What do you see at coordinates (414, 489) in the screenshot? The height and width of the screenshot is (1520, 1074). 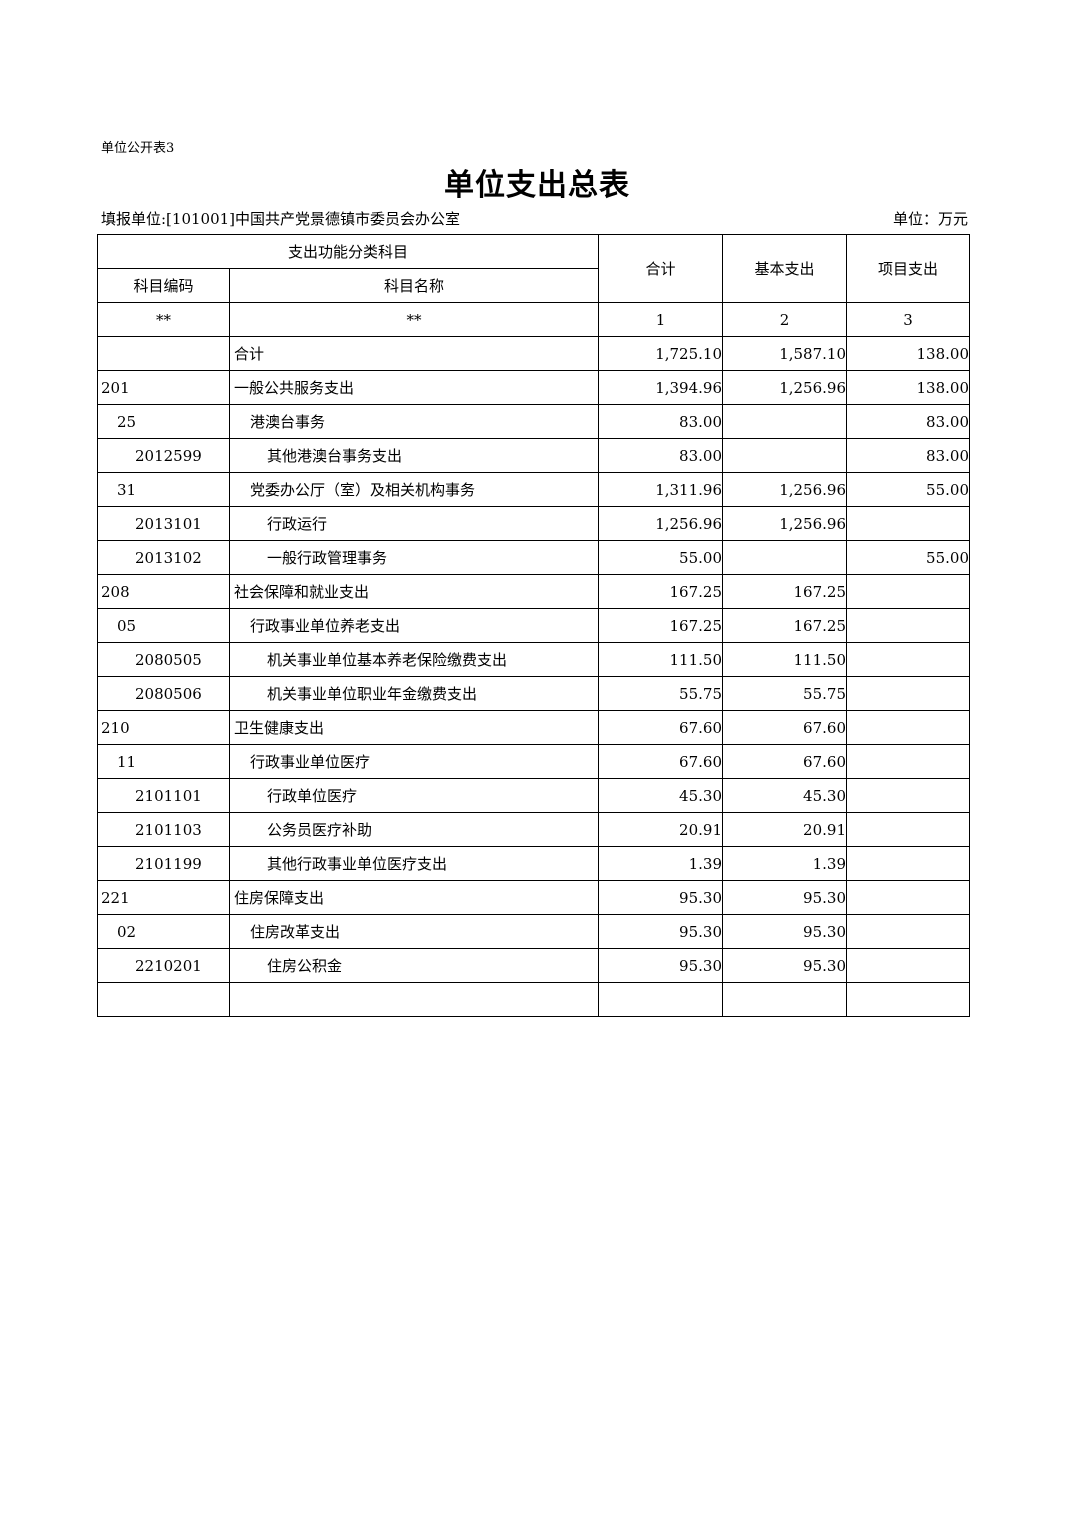 I see `name-cell: 党委办公厅（室）及相关机构事务` at bounding box center [414, 489].